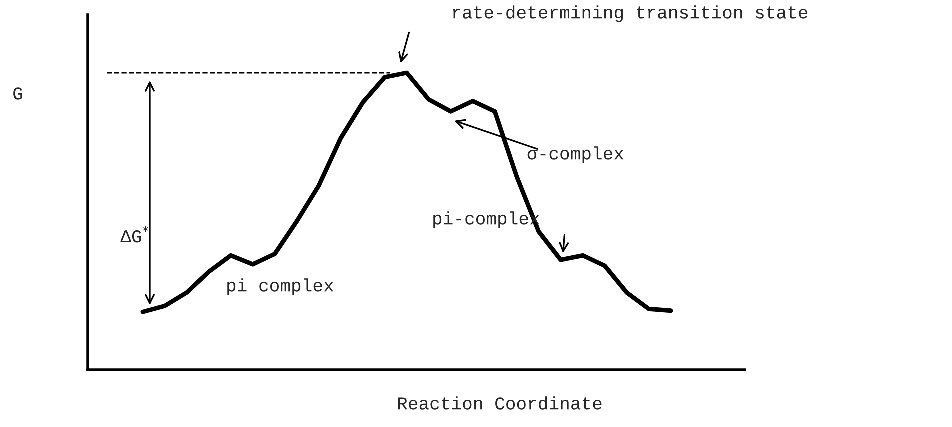 This screenshot has width=952, height=427. What do you see at coordinates (576, 155) in the screenshot?
I see `annotation: σ-complex` at bounding box center [576, 155].